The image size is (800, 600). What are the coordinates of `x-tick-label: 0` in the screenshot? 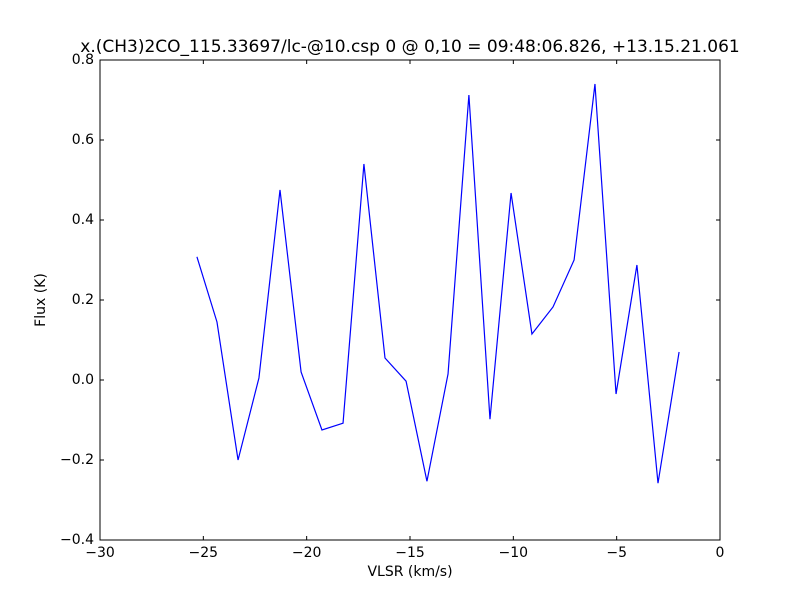 It's located at (720, 553).